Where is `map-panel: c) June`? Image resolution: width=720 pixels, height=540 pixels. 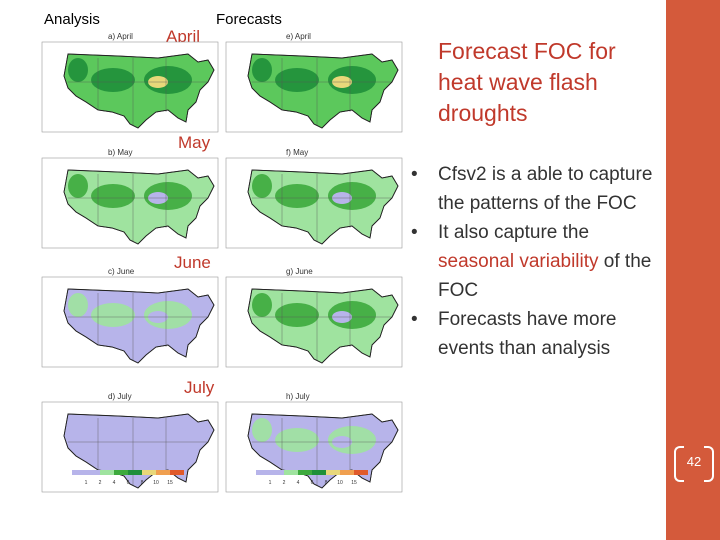 map-panel: c) June is located at coordinates (129, 323).